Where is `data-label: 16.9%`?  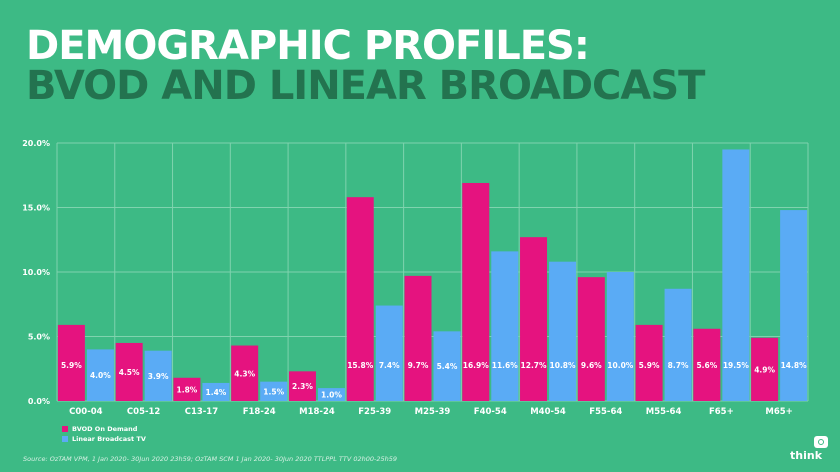
data-label: 16.9% is located at coordinates (476, 365).